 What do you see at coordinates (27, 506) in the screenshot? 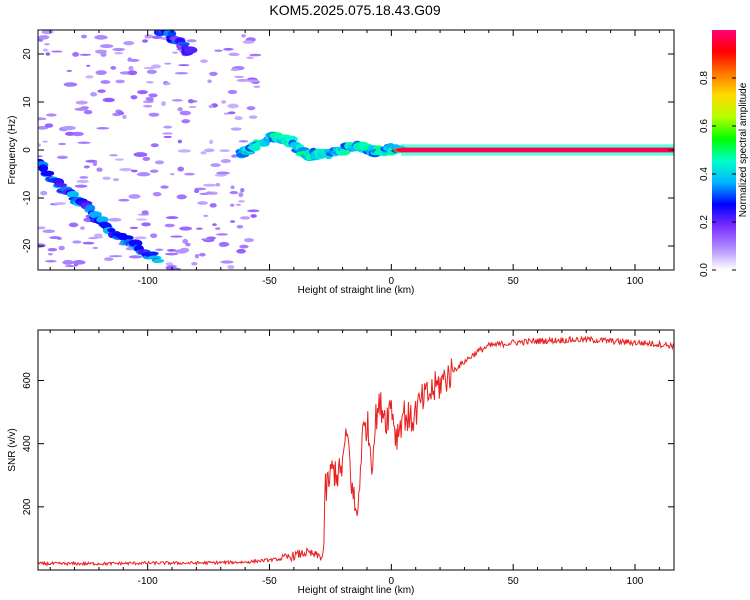
I see `snr-y-tick-label: 200` at bounding box center [27, 506].